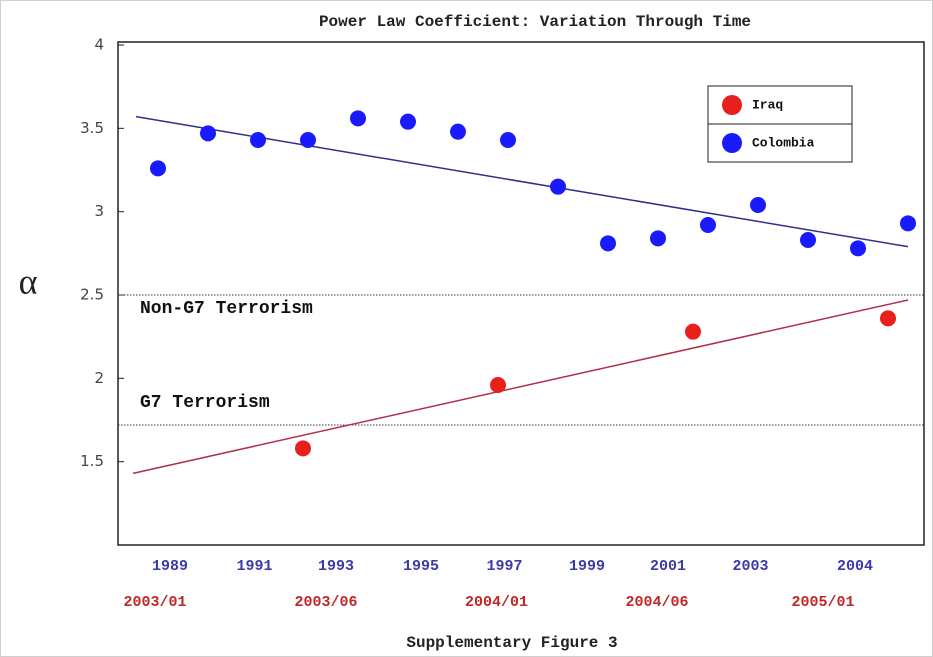 This screenshot has height=657, width=933. I want to click on x-tick-label: 2003, so click(750, 566).